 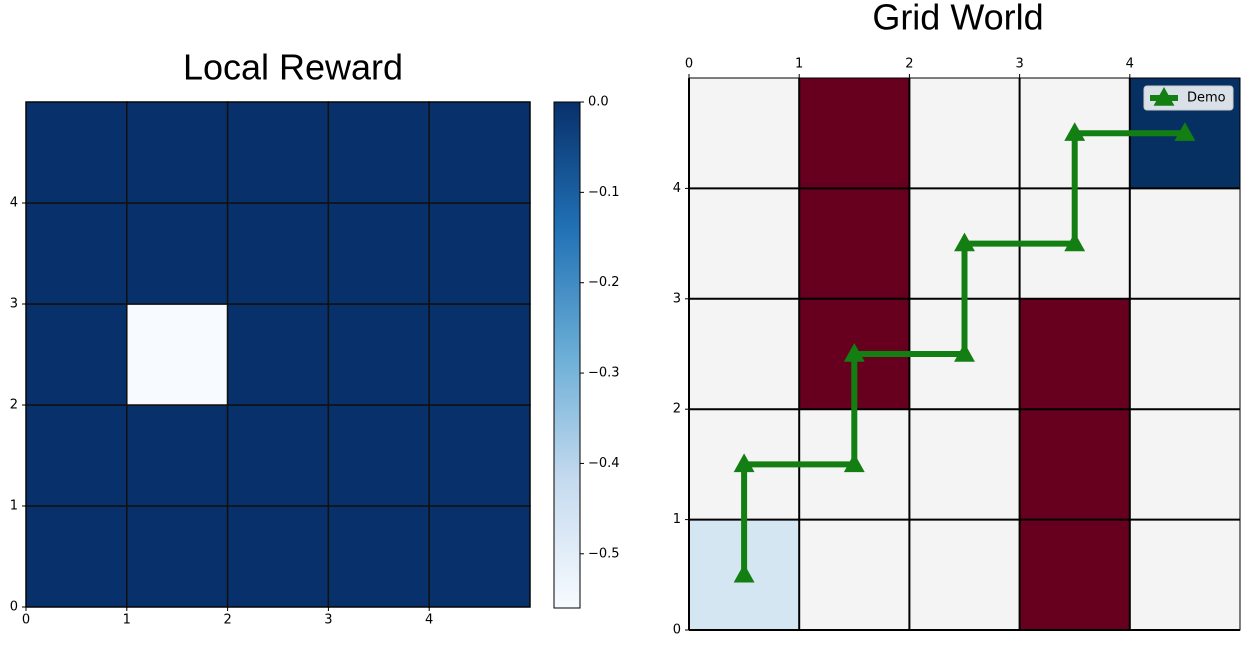 I want to click on colorbar, so click(x=567, y=355).